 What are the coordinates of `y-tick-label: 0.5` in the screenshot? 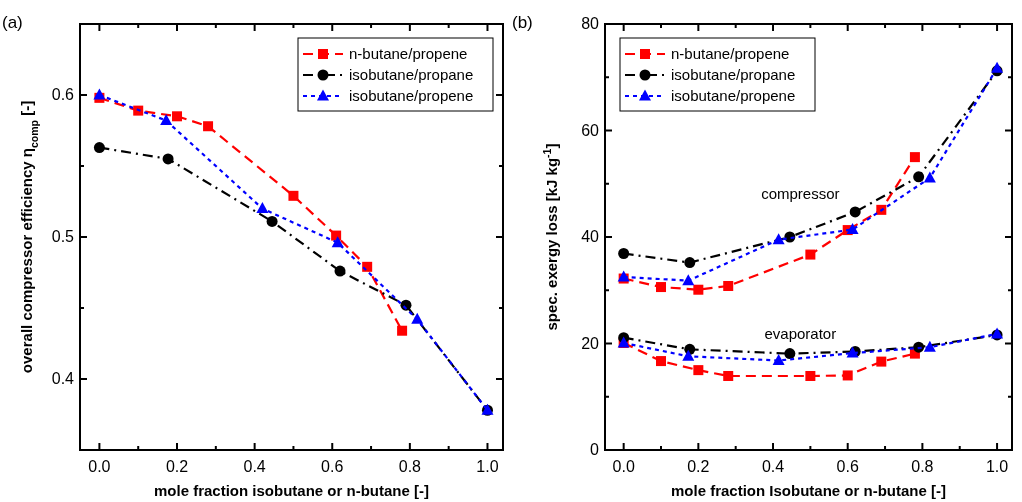 It's located at (63, 236).